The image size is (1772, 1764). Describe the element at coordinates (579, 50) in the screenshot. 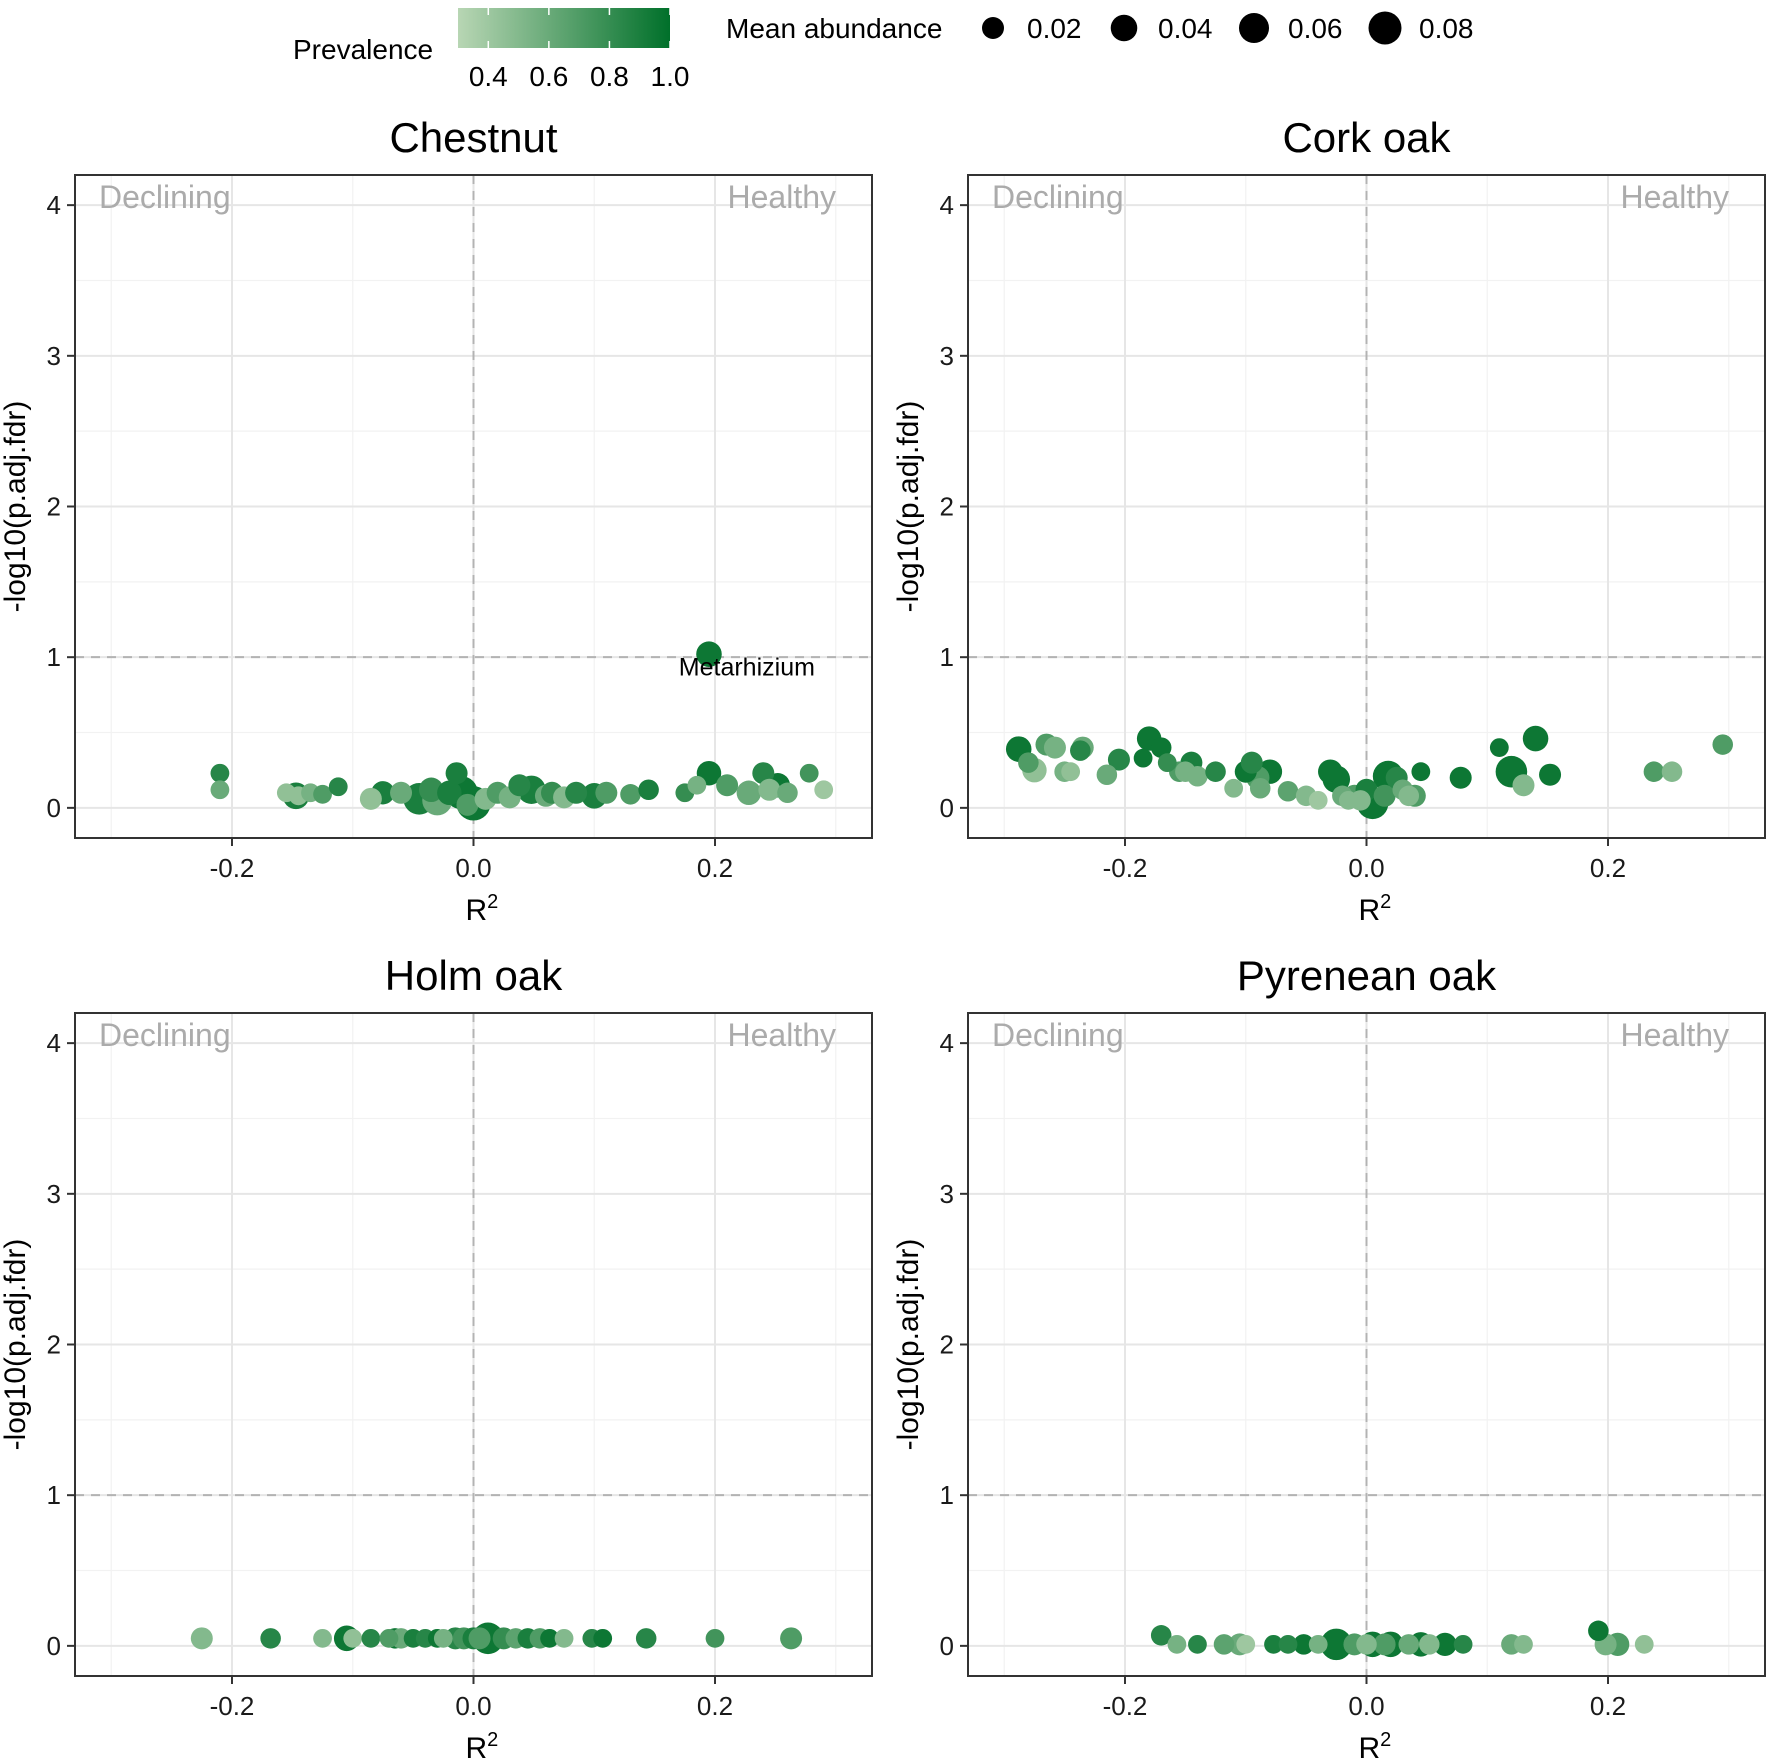

I see `prevalence-ticks: 0.4 0.6 0.8 1.0` at that location.